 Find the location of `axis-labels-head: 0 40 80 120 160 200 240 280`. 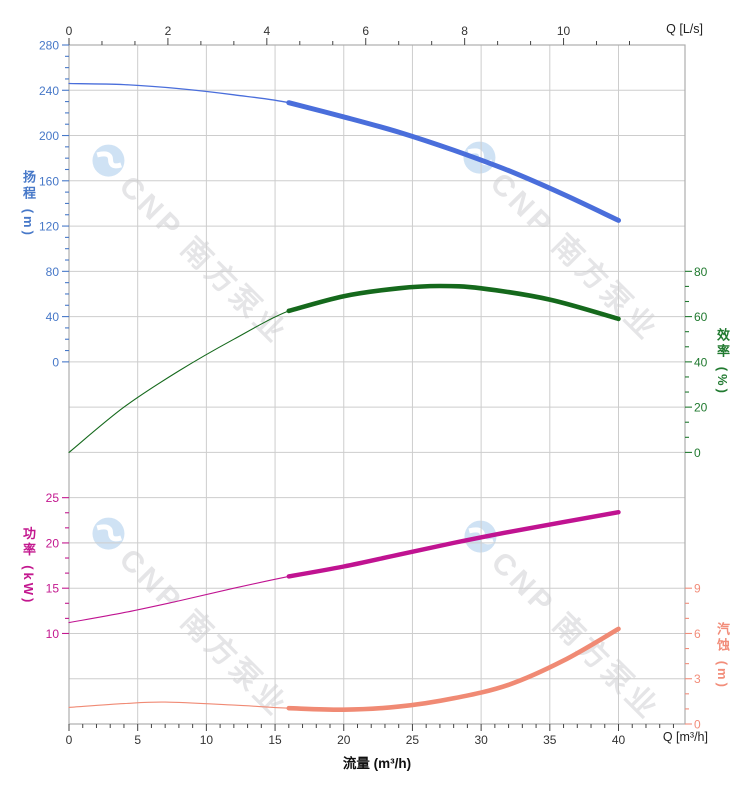

axis-labels-head: 0 40 80 120 160 200 240 280 is located at coordinates (49, 204).